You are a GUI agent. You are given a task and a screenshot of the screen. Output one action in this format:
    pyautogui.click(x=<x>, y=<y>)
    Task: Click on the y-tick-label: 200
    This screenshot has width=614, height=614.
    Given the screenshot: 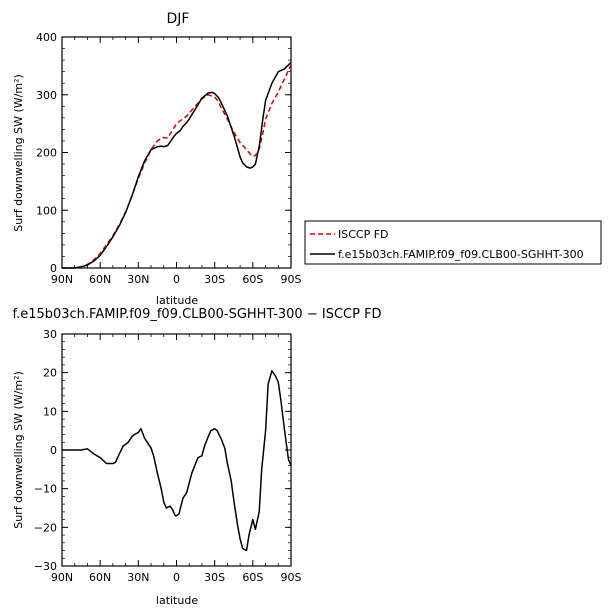 What is the action you would take?
    pyautogui.click(x=46, y=153)
    